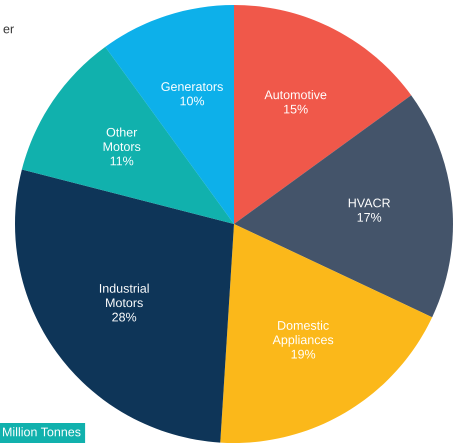 This screenshot has width=457, height=443. I want to click on text: er, so click(9, 30).